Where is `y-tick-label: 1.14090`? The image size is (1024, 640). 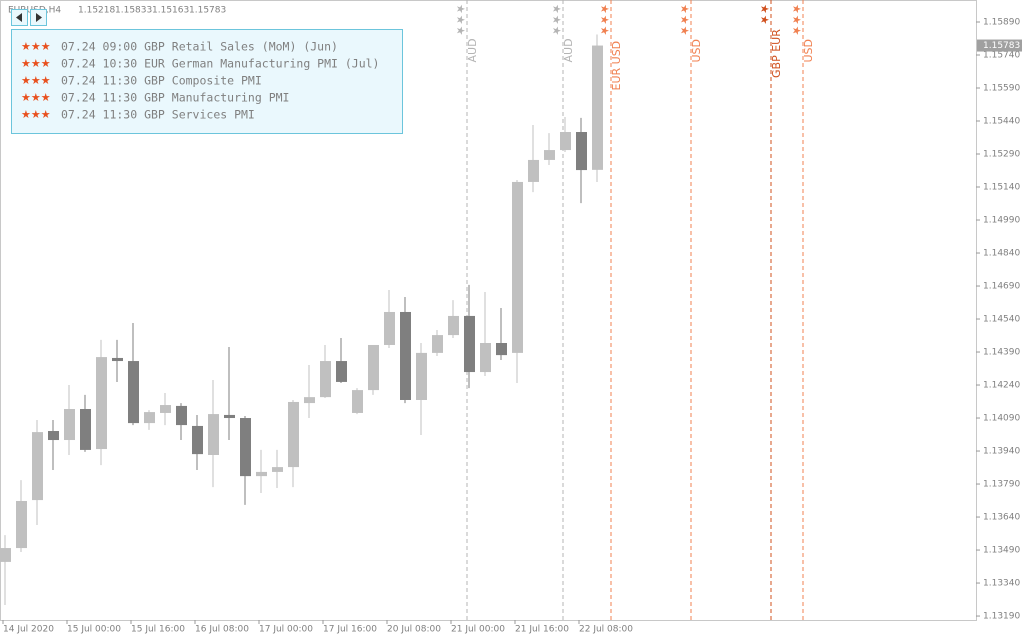
y-tick-label: 1.14090 is located at coordinates (1001, 419).